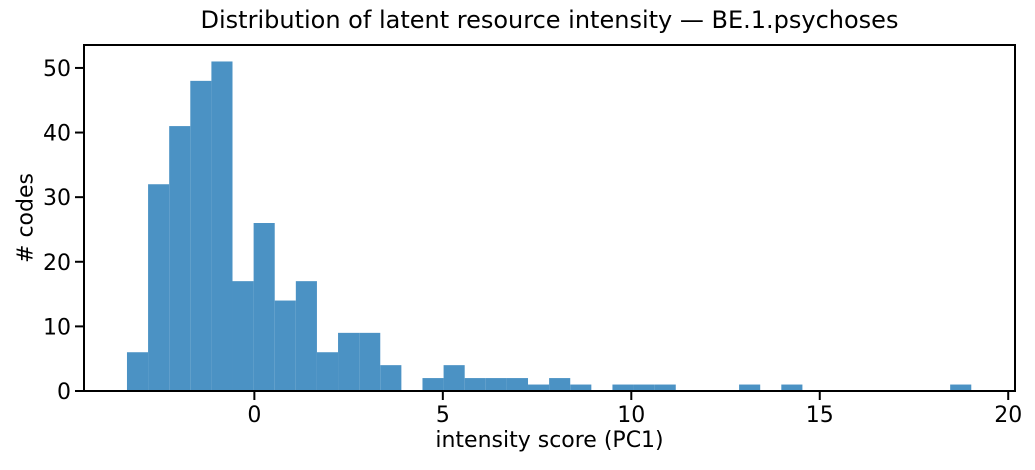  Describe the element at coordinates (631, 415) in the screenshot. I see `x-tick-label: 10` at that location.